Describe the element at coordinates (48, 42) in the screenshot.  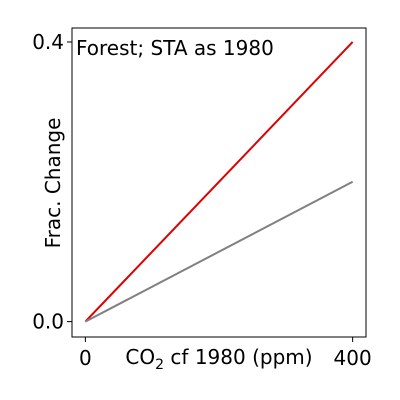
I see `y-tick-label-2: 0.4` at that location.